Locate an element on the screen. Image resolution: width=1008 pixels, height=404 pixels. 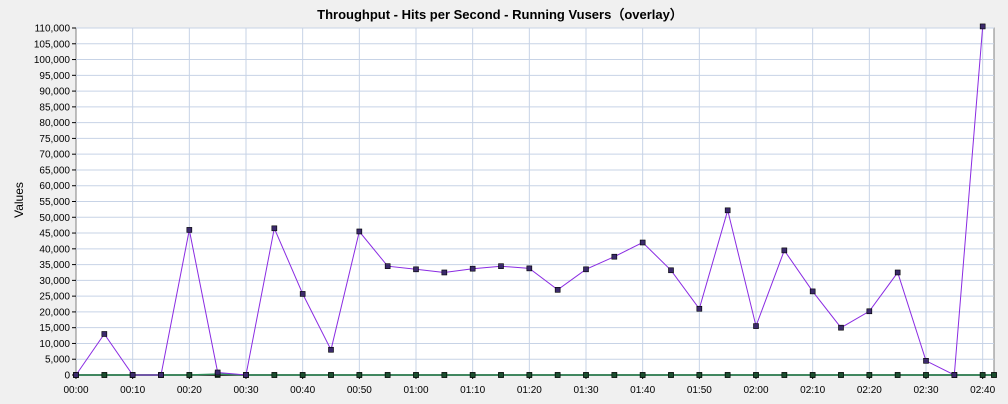
x-tick-label: 01:00 is located at coordinates (415, 390).